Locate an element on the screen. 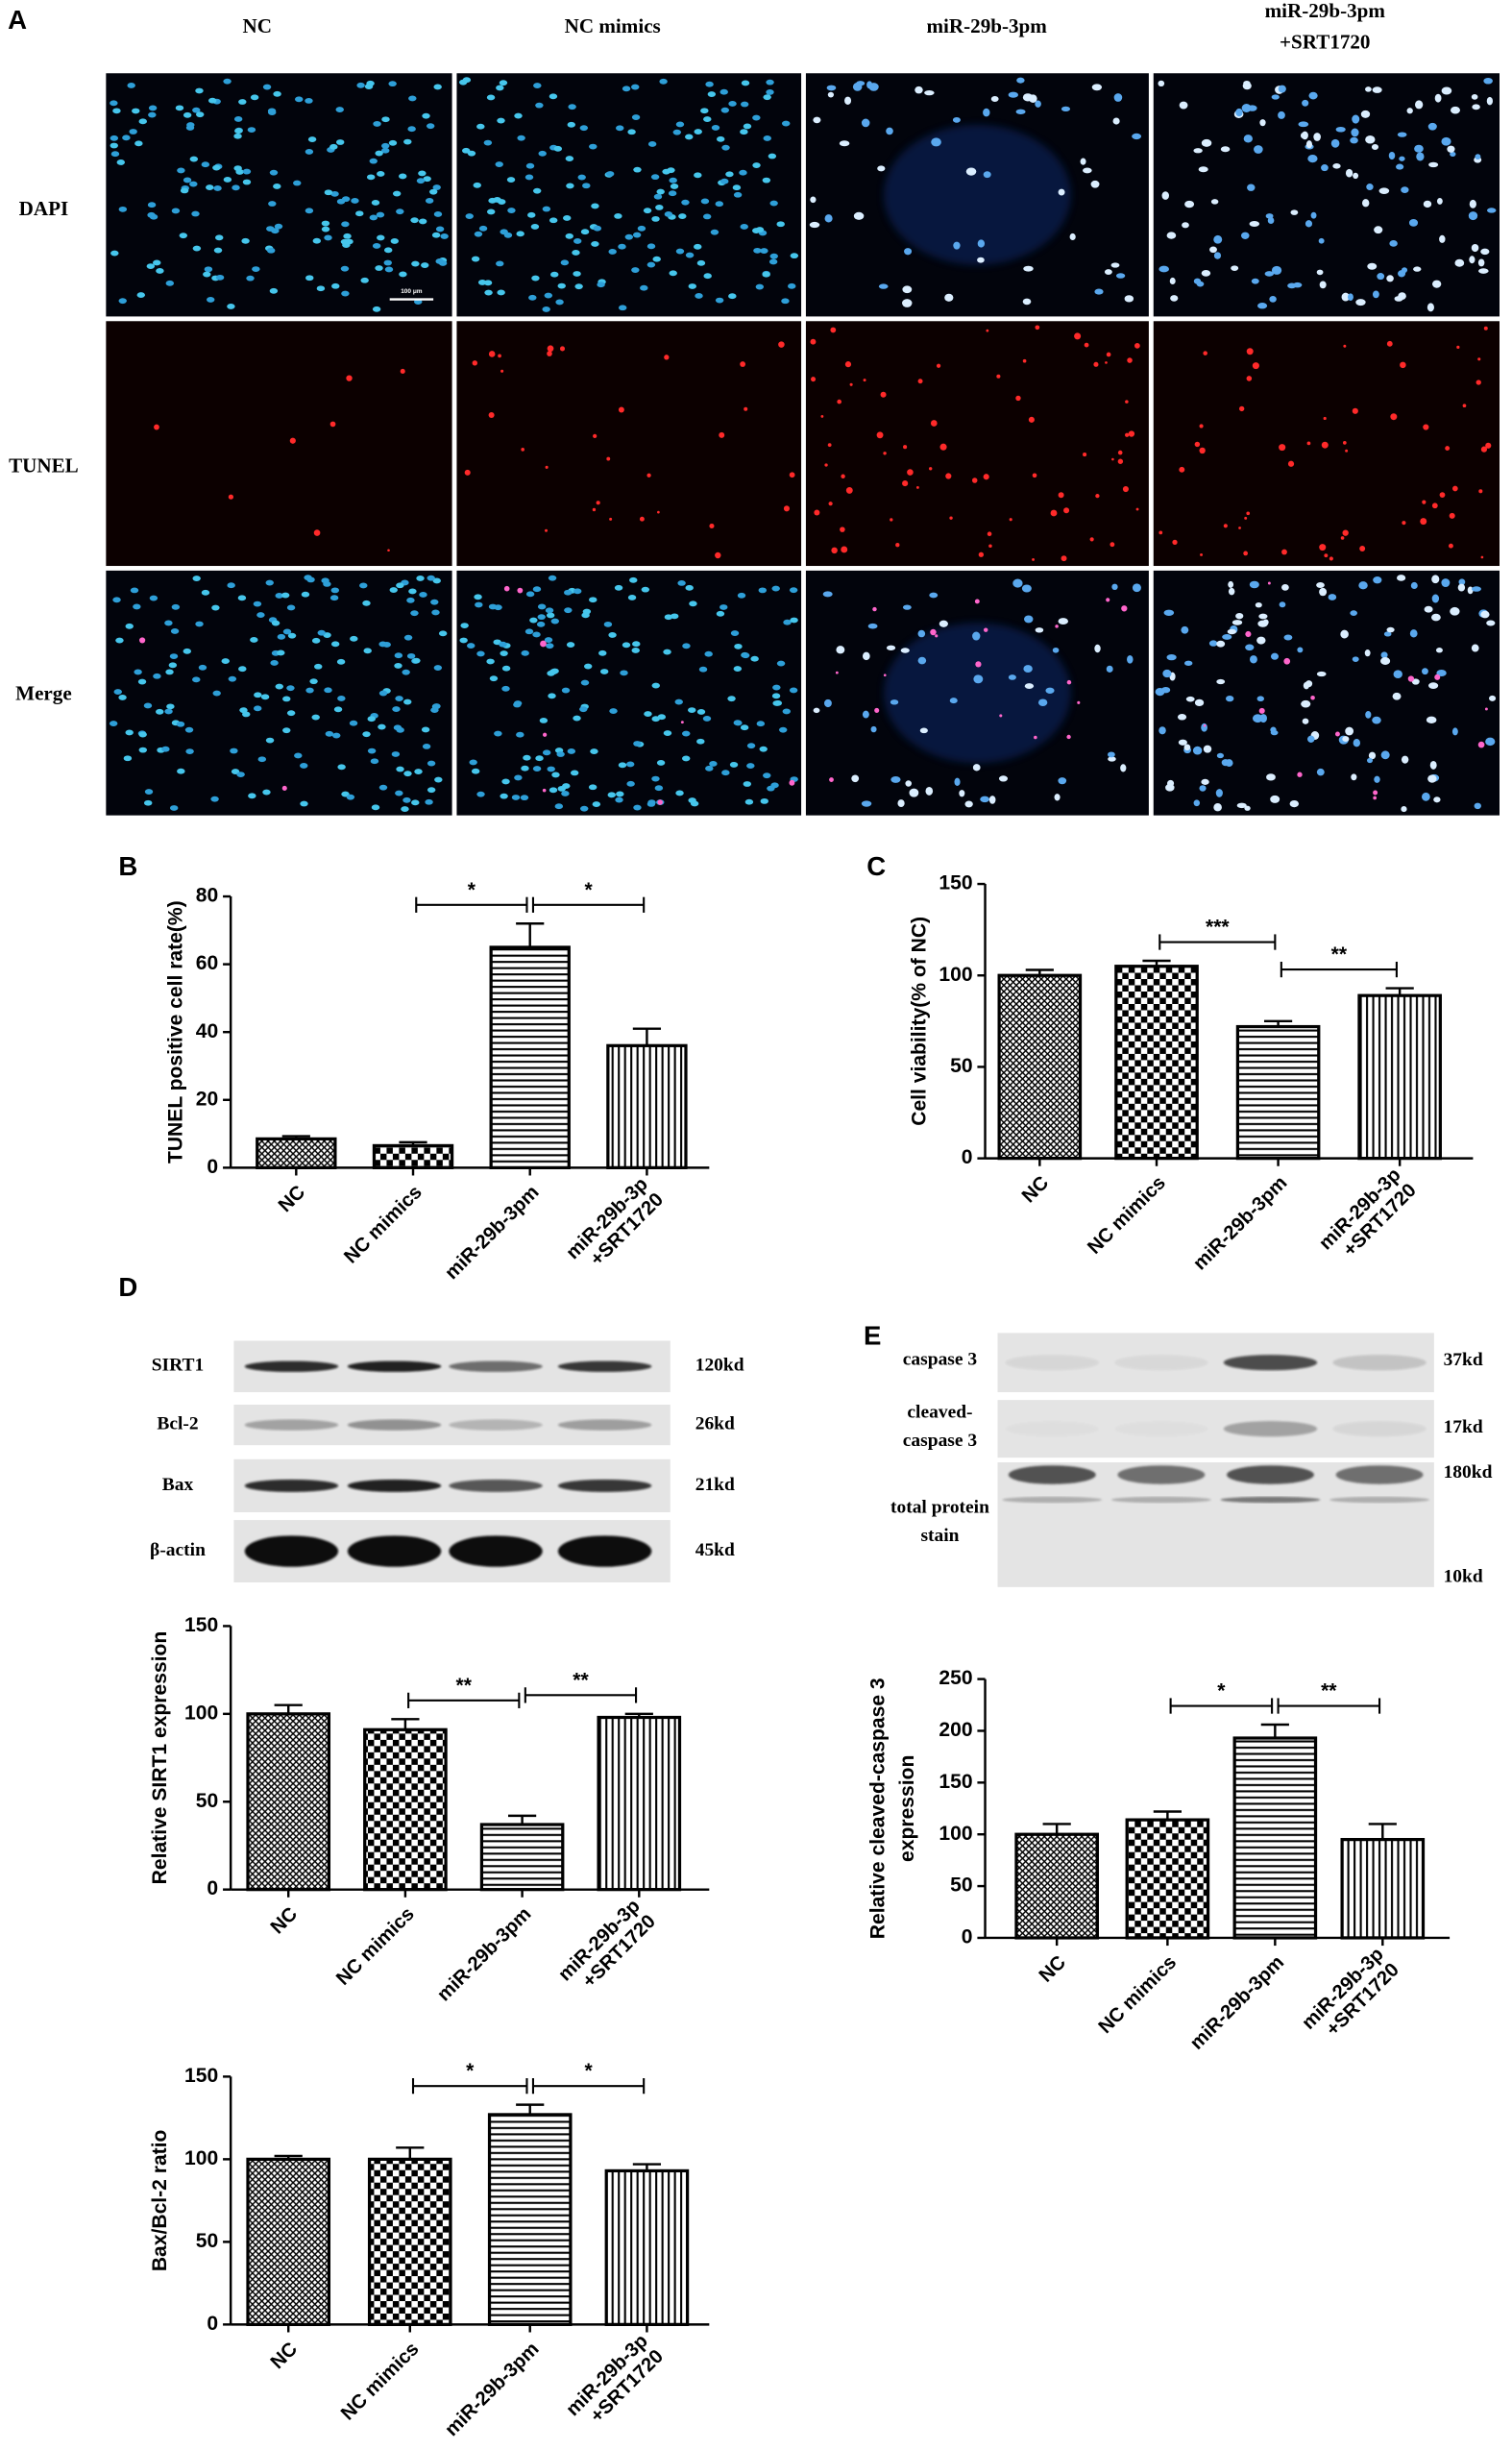 Image resolution: width=1512 pixels, height=2450 pixels. y-tick-label: 150 is located at coordinates (201, 1625).